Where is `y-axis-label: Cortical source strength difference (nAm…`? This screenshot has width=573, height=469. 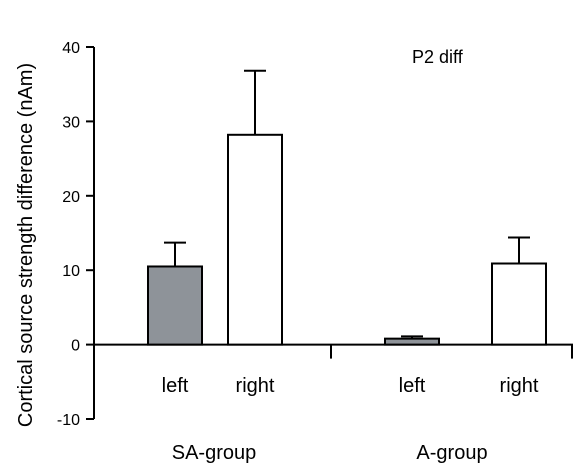
y-axis-label: Cortical source strength difference (nAm… is located at coordinates (26, 245).